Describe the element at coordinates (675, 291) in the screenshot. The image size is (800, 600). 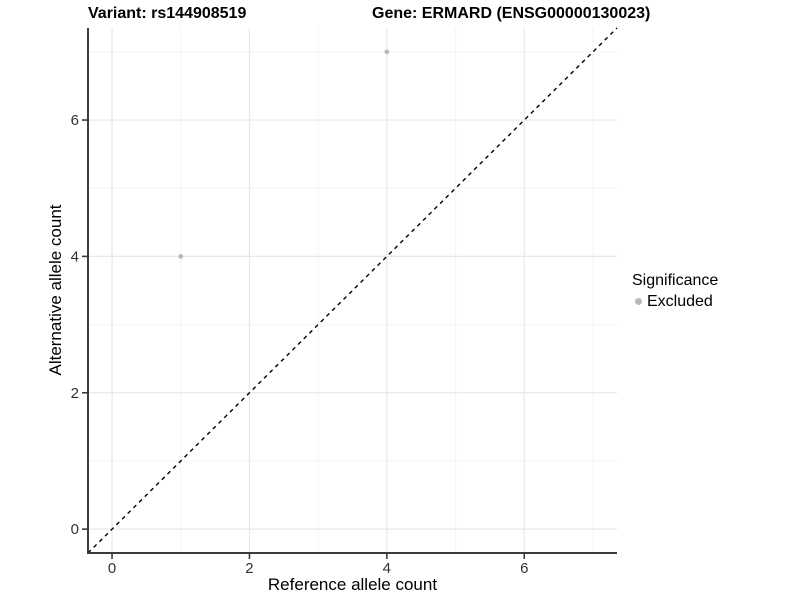
I see `legend: Significance Excluded` at that location.